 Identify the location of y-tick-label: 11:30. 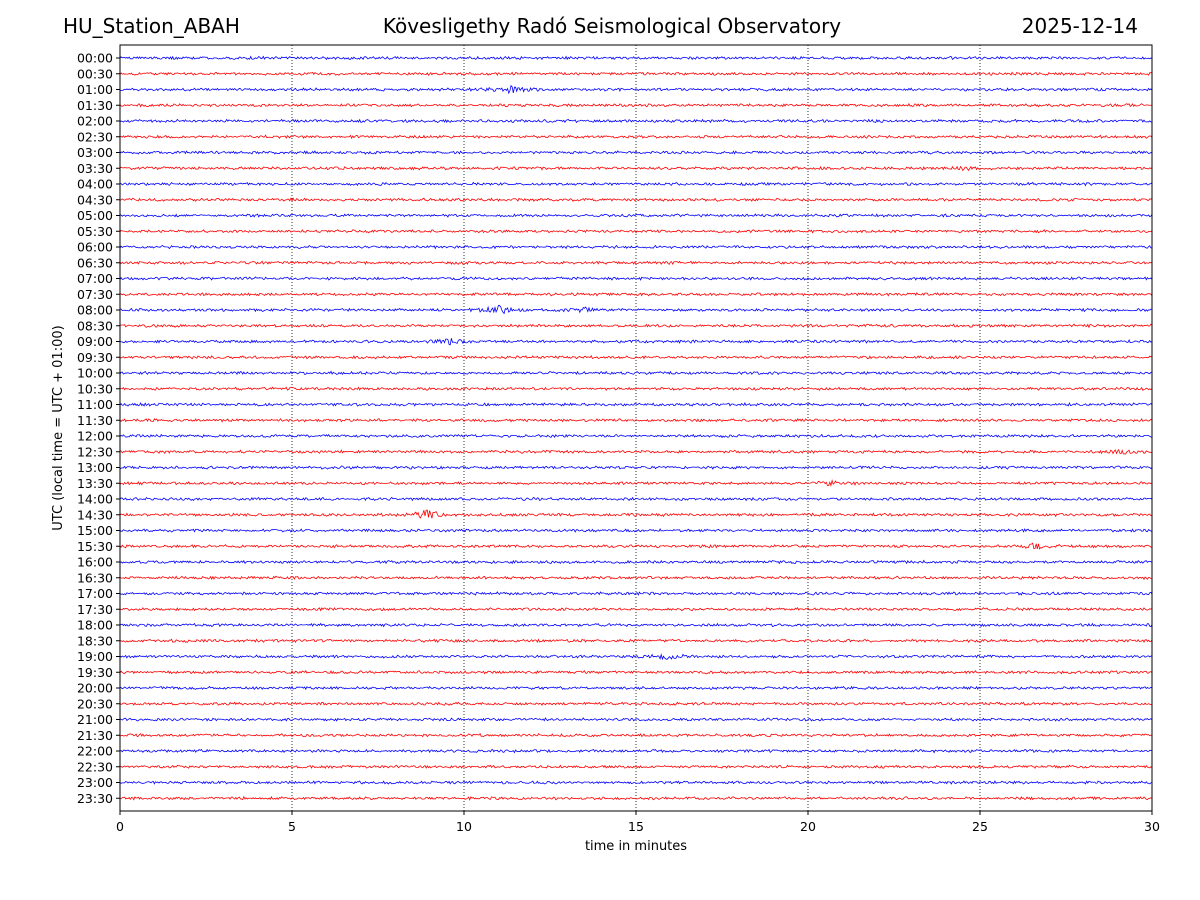
(95, 420).